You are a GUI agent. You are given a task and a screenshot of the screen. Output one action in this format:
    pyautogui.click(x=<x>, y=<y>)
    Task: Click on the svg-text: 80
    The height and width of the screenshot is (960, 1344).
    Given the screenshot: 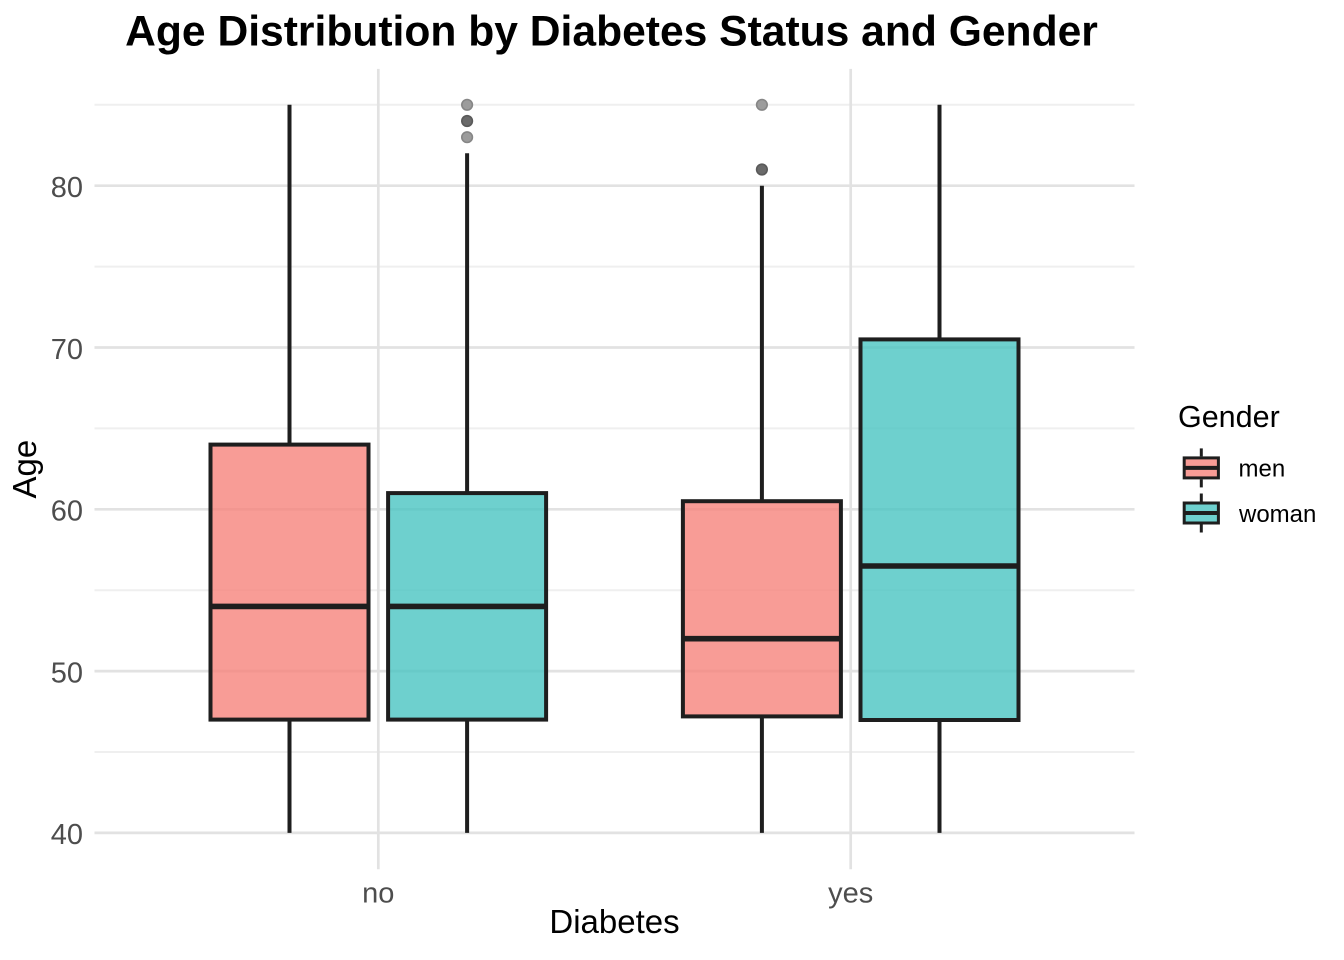 What is the action you would take?
    pyautogui.click(x=67, y=188)
    